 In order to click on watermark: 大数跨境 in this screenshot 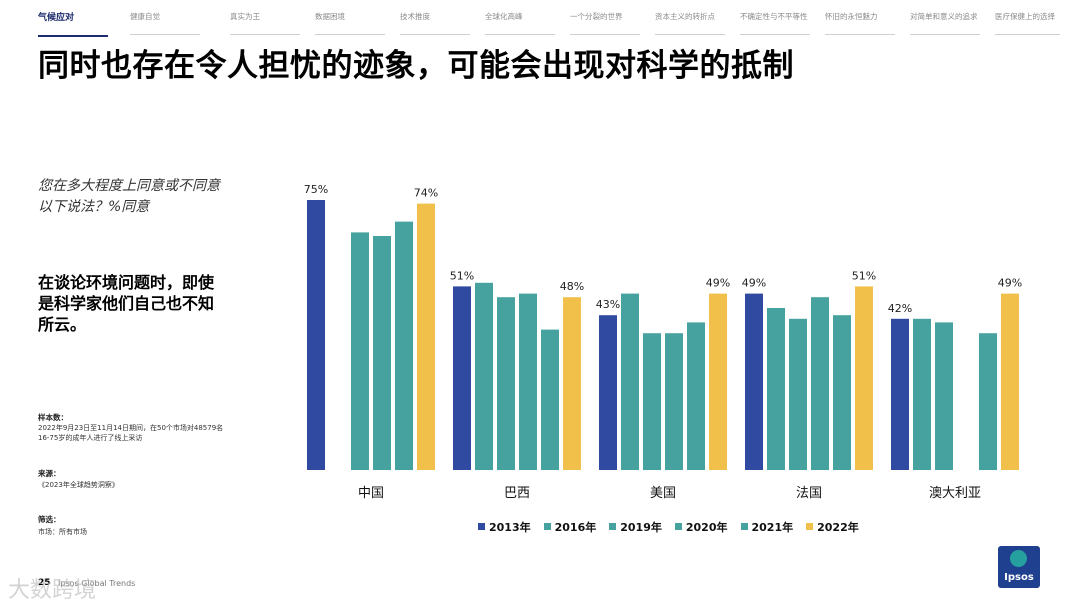, I will do `click(52, 590)`.